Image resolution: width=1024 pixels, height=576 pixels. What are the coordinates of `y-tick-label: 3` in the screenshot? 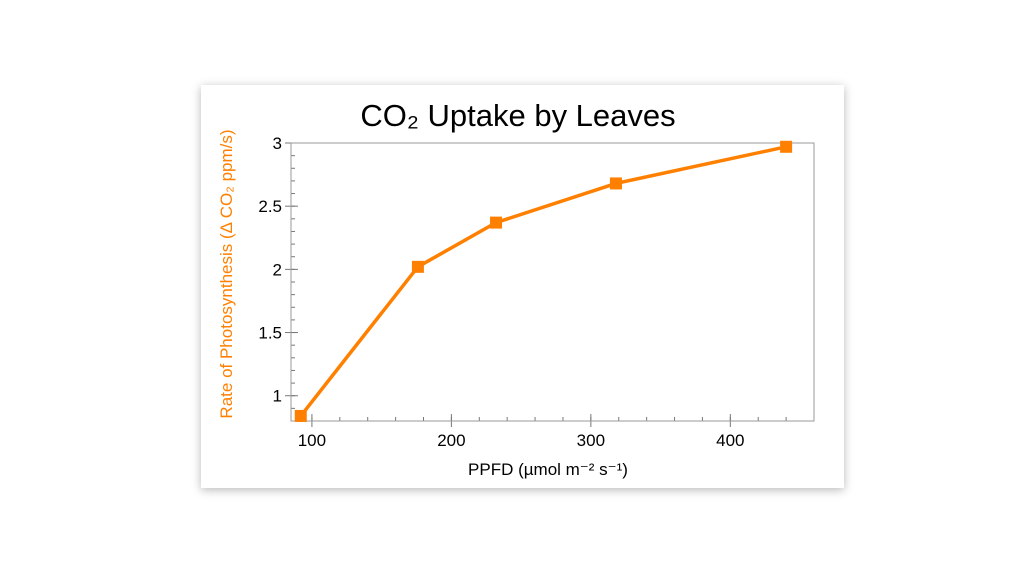 It's located at (277, 143).